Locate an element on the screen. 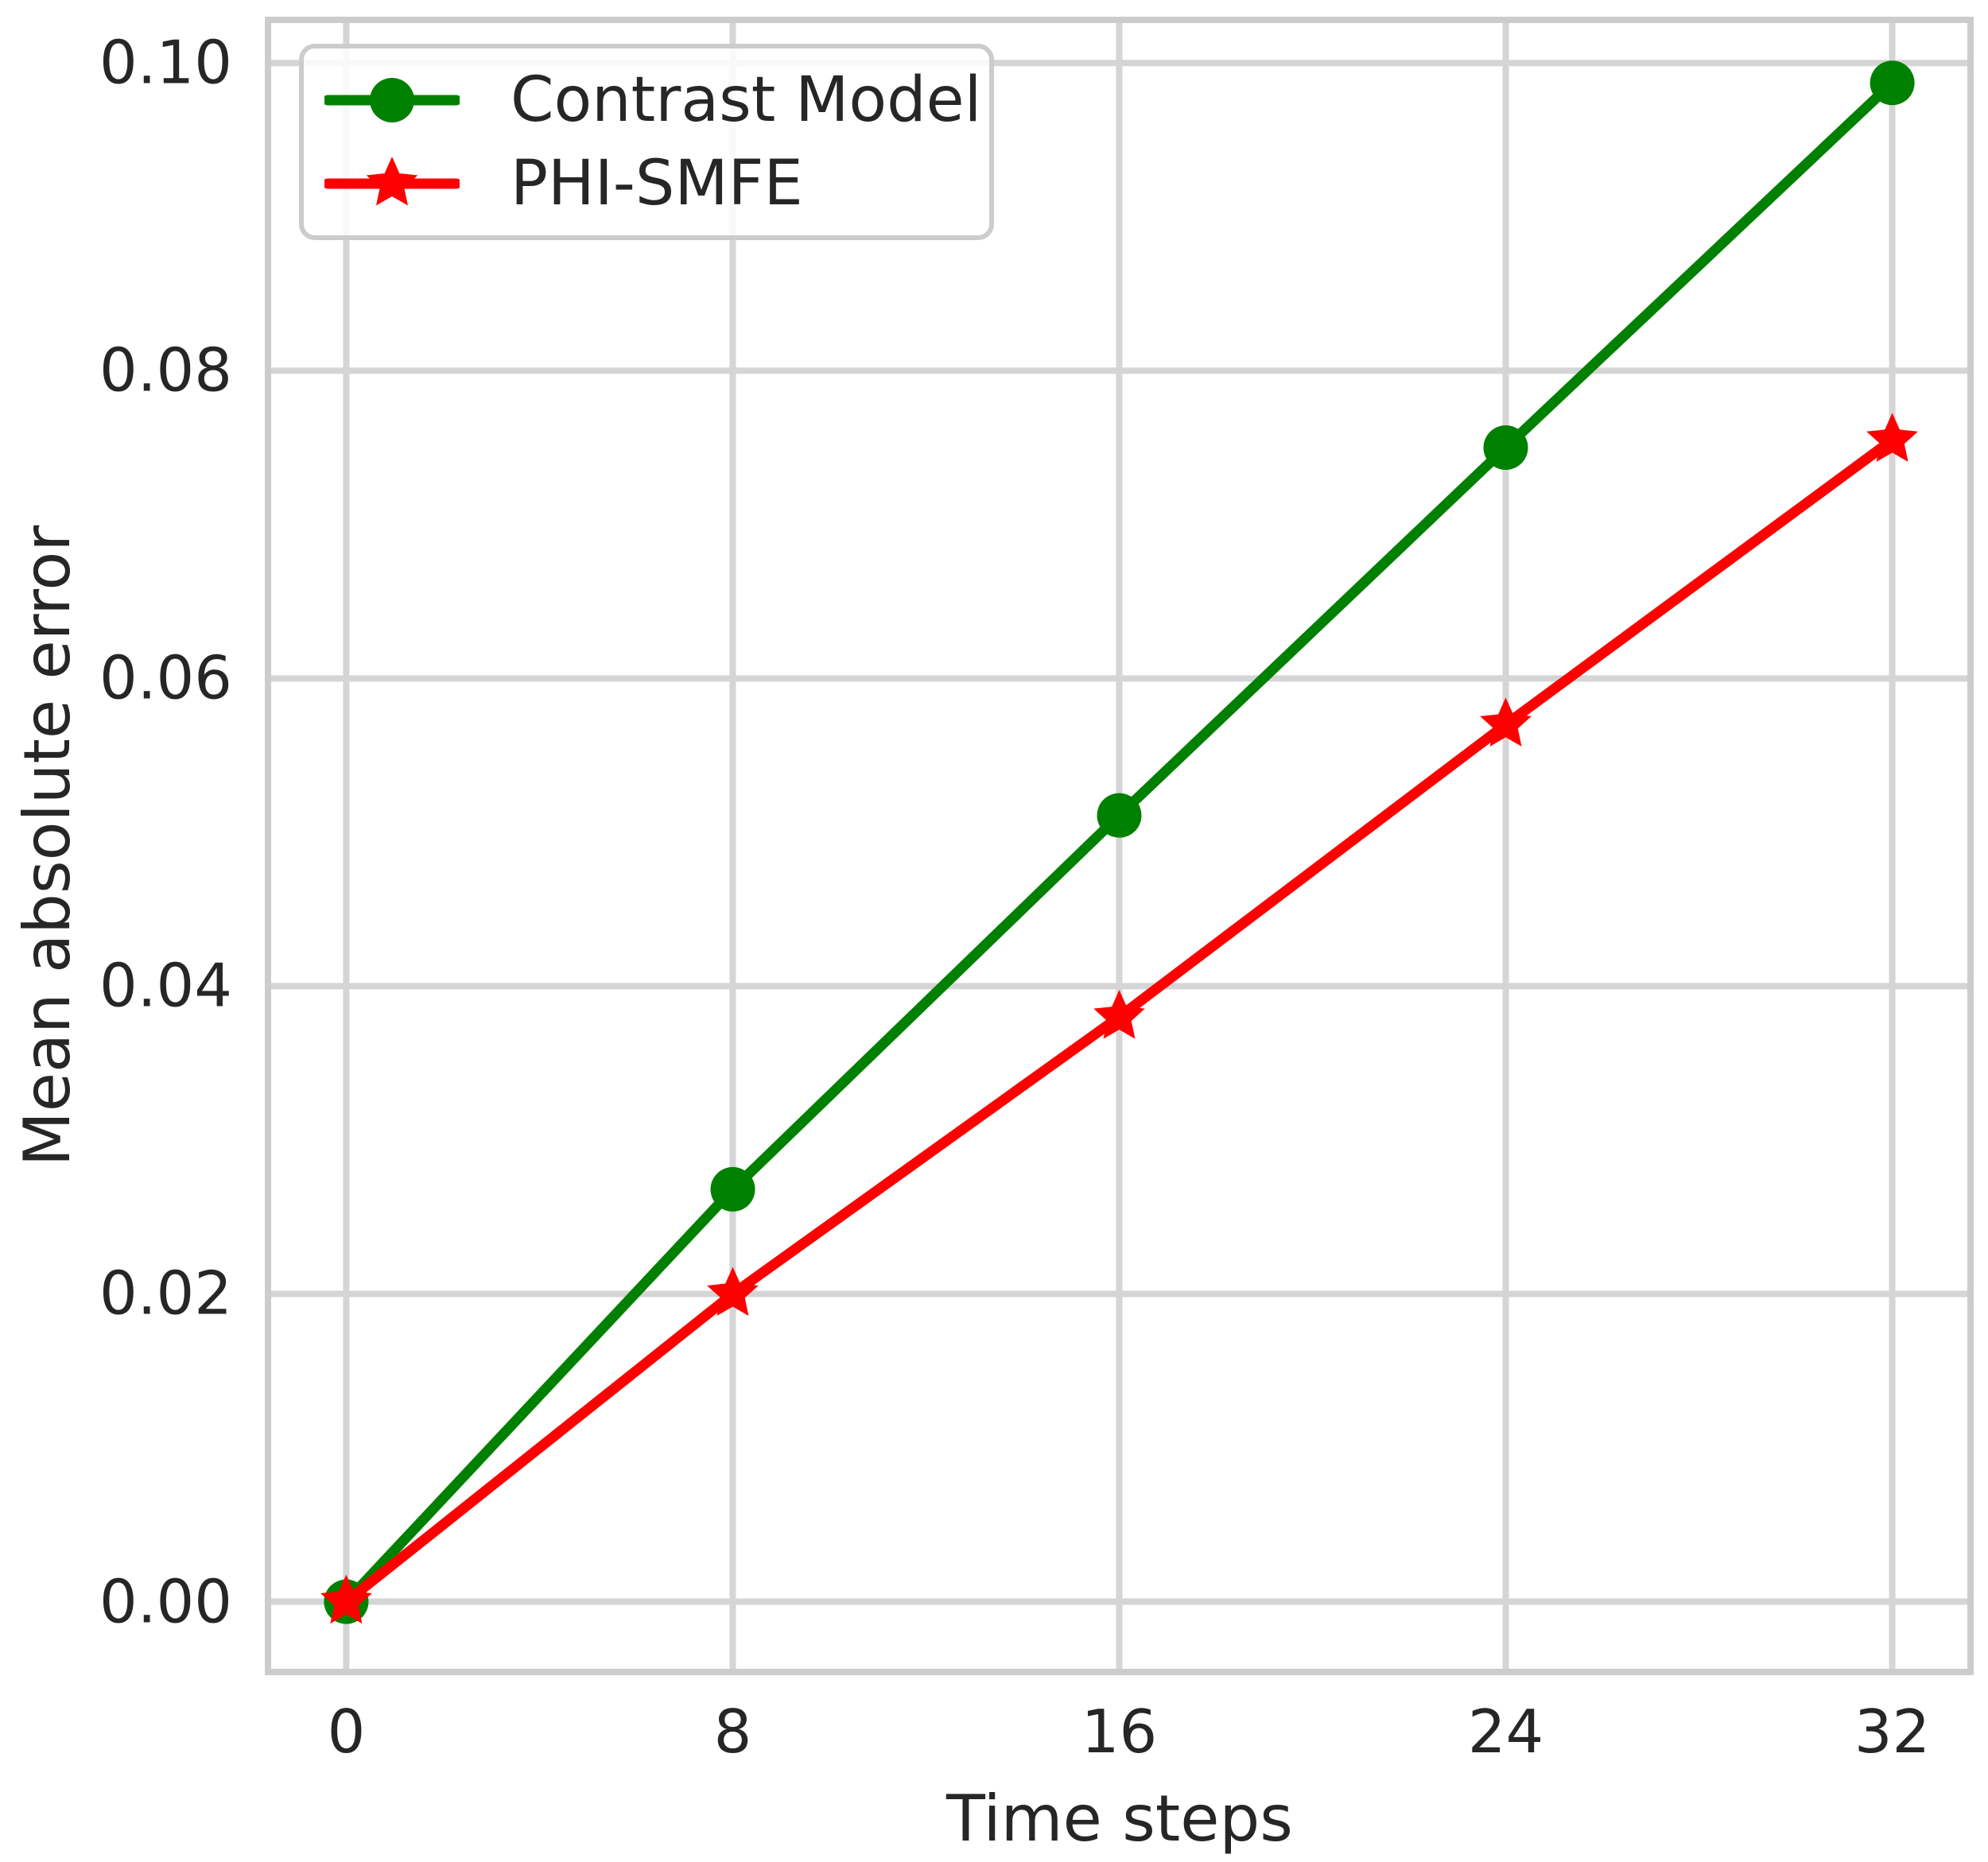  legend-line-star-icon is located at coordinates (392, 182).